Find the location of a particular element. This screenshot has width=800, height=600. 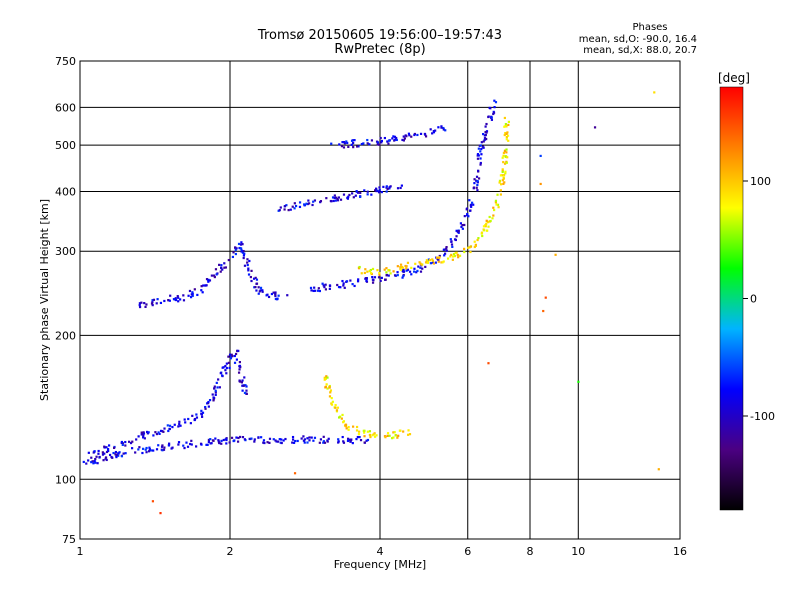

colorbar-tick-label: 100 is located at coordinates (760, 181).